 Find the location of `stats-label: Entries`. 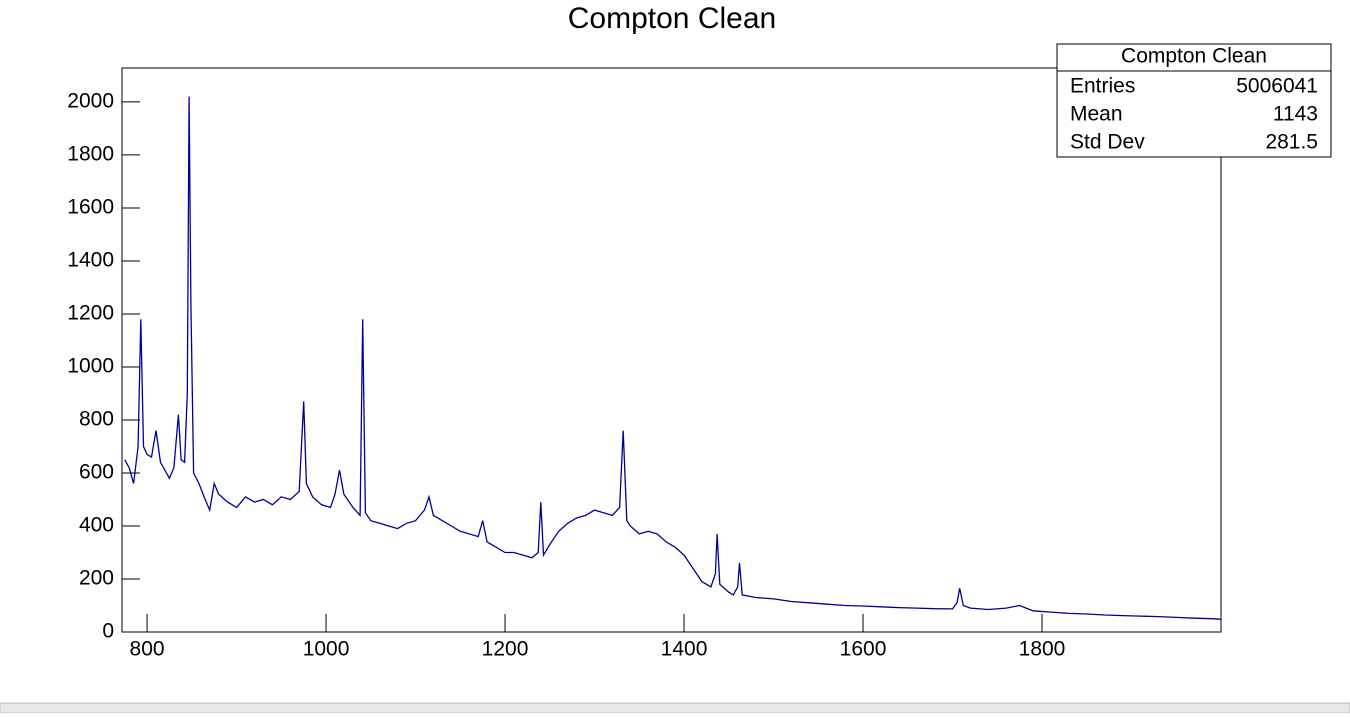

stats-label: Entries is located at coordinates (1102, 86).